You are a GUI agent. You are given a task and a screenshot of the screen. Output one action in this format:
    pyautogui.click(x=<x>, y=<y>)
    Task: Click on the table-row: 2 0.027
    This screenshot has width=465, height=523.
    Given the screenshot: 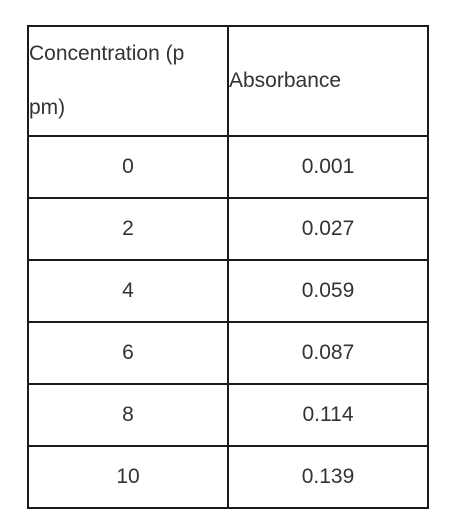 What is the action you would take?
    pyautogui.click(x=228, y=229)
    